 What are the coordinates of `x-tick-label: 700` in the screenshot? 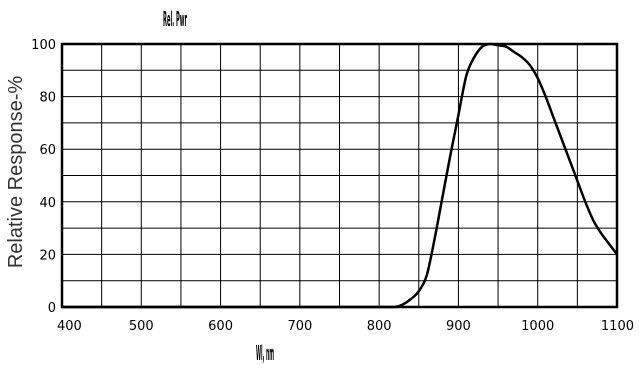 It's located at (299, 326).